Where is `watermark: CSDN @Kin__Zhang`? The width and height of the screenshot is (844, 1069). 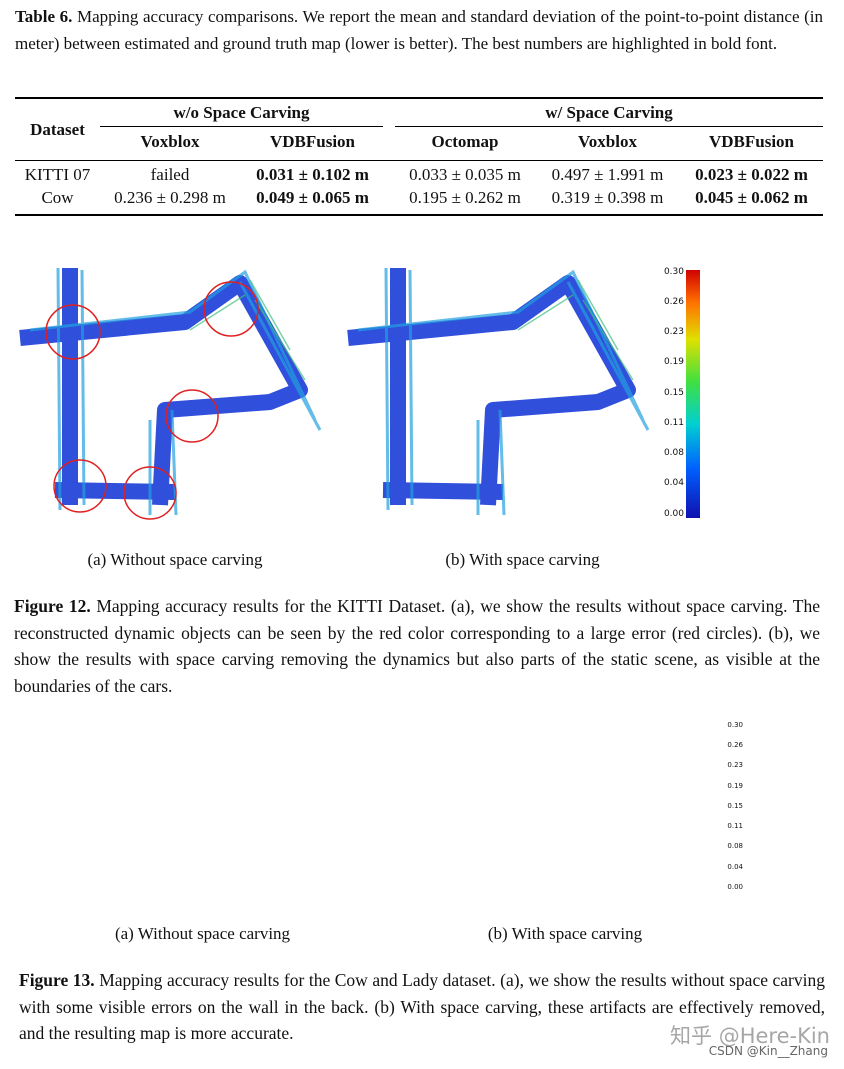
watermark: CSDN @Kin__Zhang is located at coordinates (768, 1051).